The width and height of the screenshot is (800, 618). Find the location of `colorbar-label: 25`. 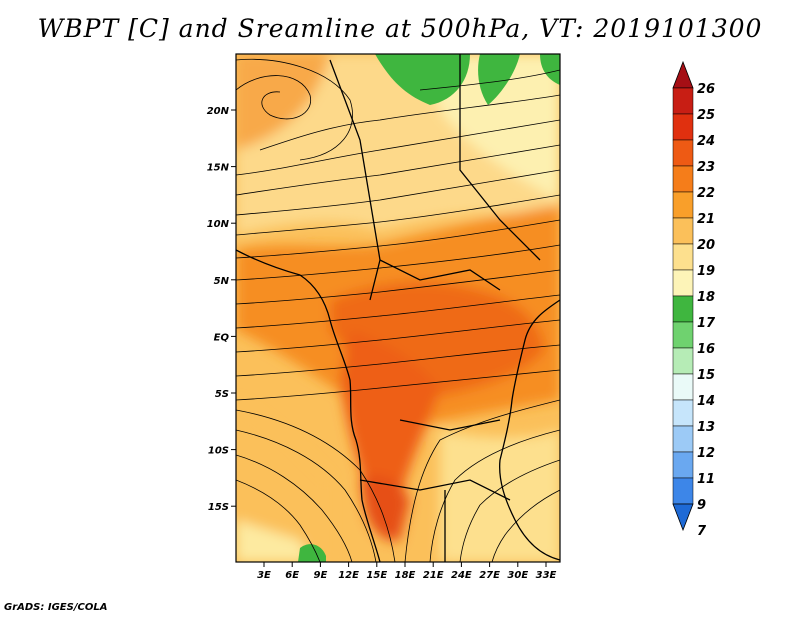

colorbar-label: 25 is located at coordinates (706, 115).